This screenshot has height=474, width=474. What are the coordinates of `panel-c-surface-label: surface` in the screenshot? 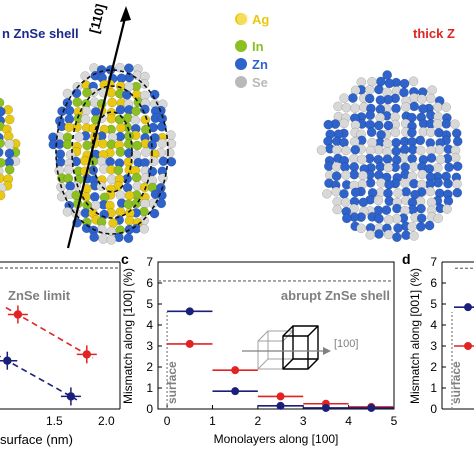 It's located at (172, 382).